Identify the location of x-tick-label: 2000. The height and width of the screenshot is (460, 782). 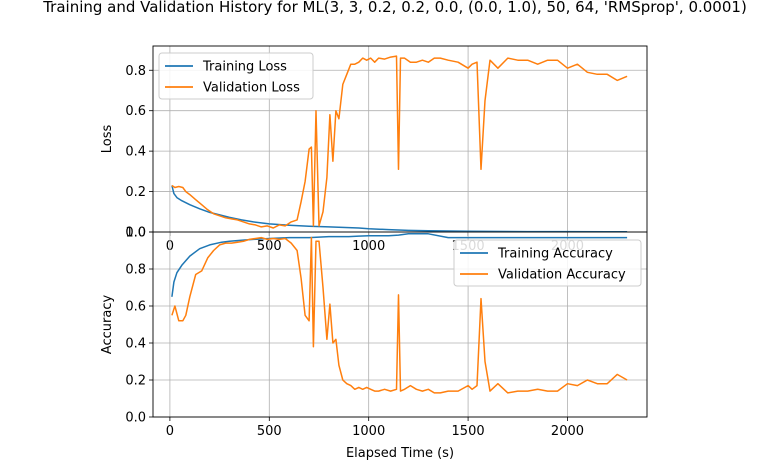
(567, 431).